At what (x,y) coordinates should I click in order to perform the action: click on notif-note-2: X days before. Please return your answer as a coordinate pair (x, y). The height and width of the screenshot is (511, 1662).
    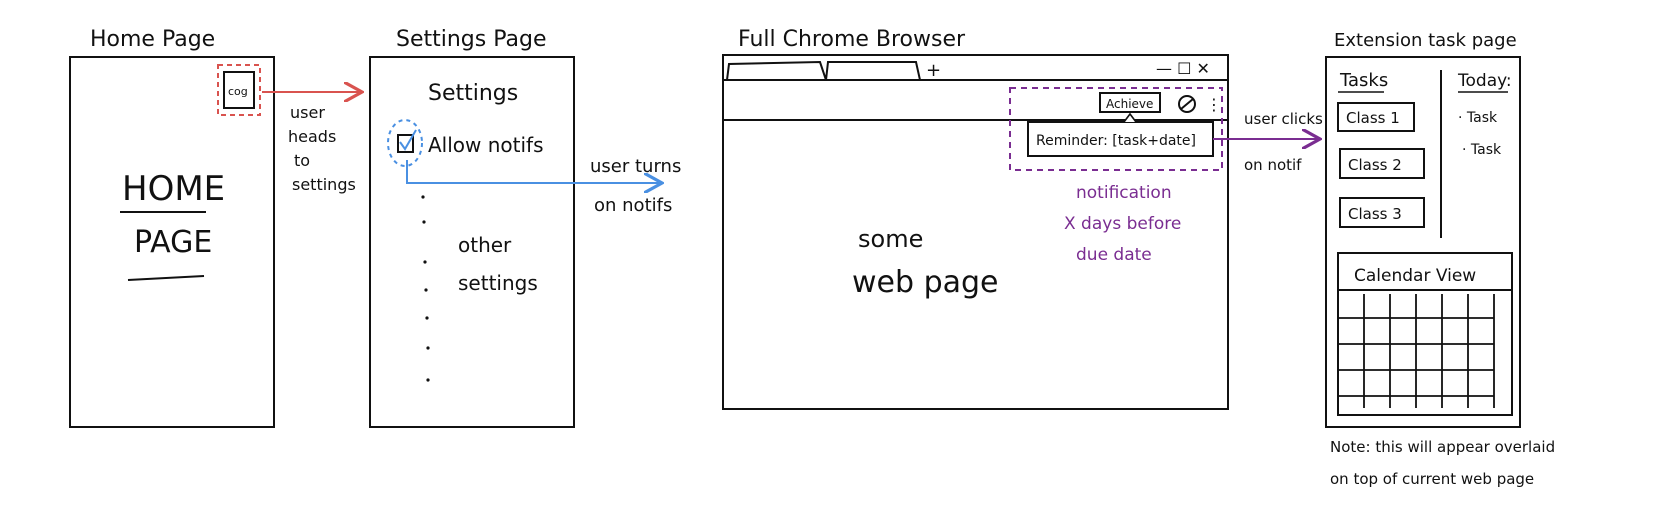
    Looking at the image, I should click on (1122, 224).